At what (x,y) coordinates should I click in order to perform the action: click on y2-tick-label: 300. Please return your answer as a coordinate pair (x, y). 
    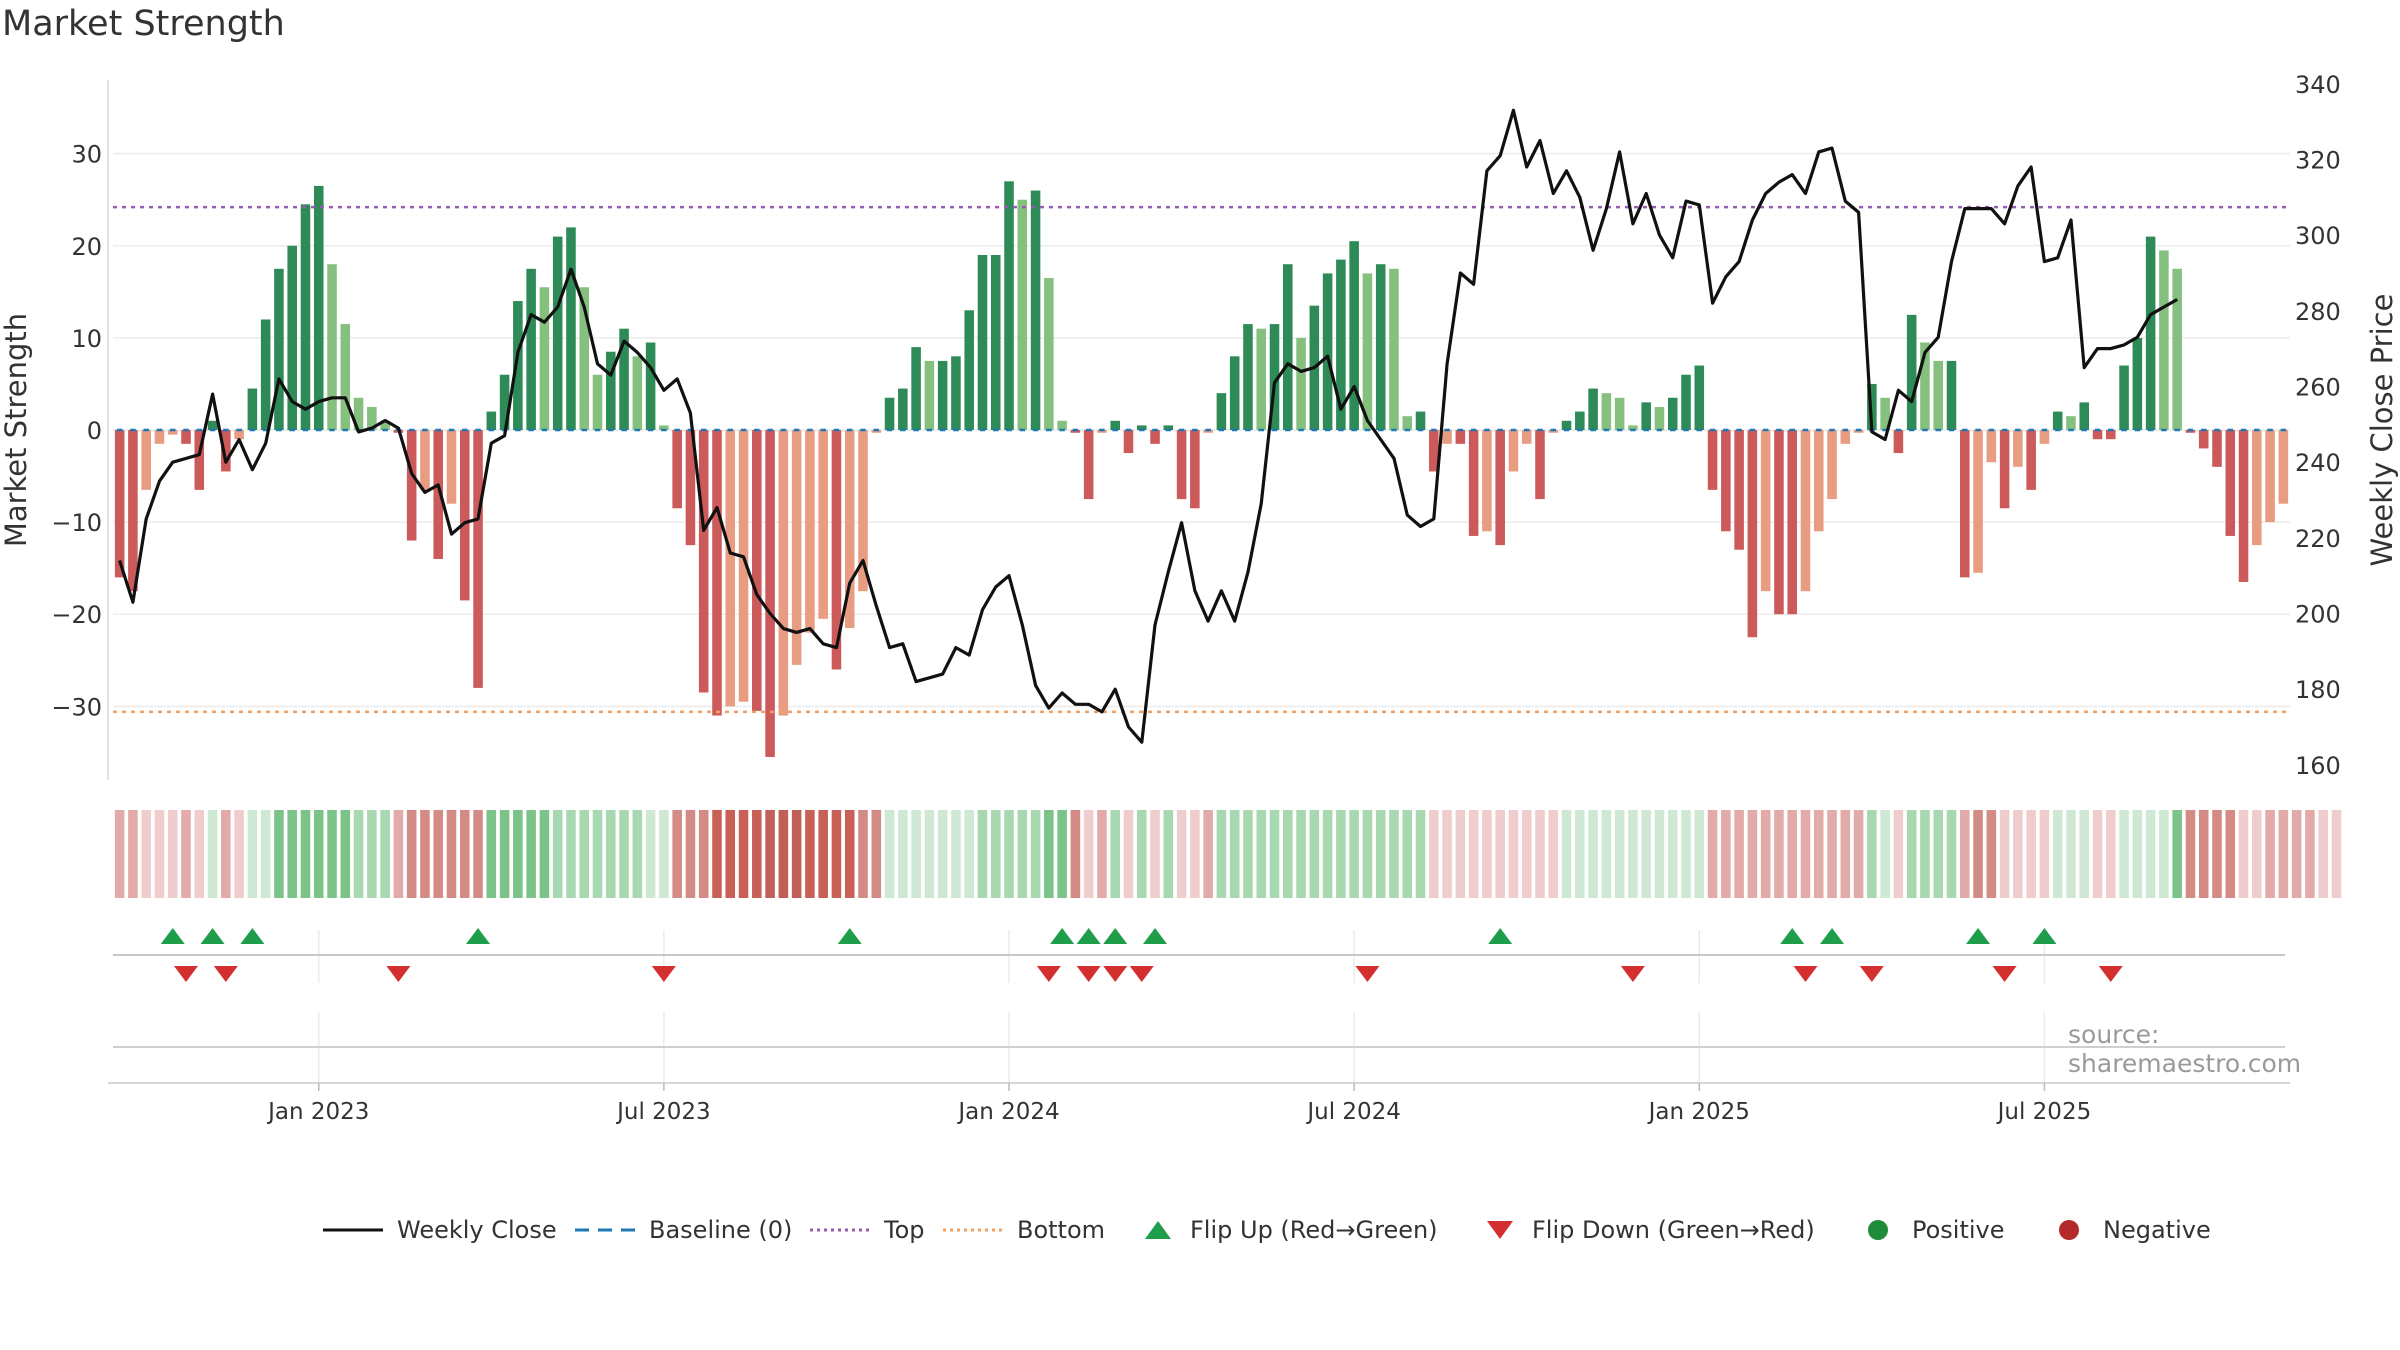
    Looking at the image, I should click on (2318, 236).